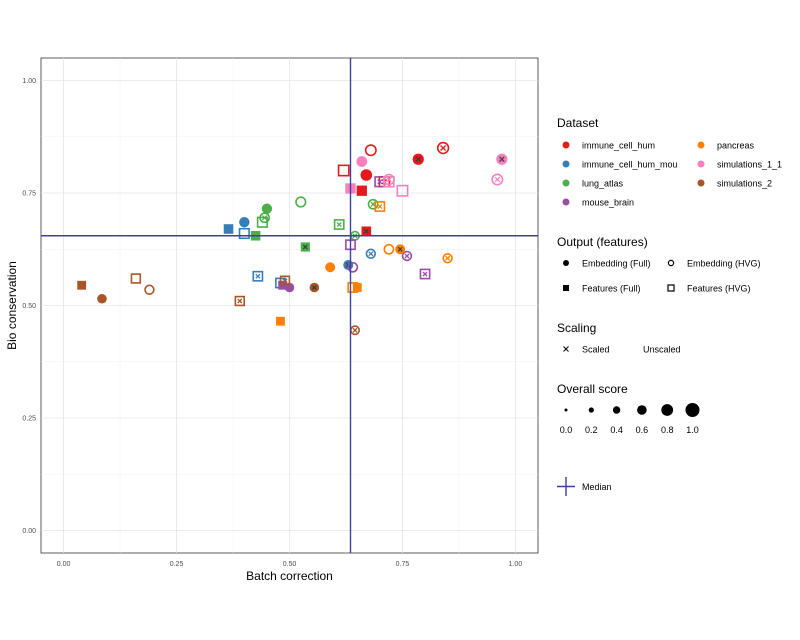 The width and height of the screenshot is (800, 640). Describe the element at coordinates (642, 430) in the screenshot. I see `legend-score-label: 0.6` at that location.